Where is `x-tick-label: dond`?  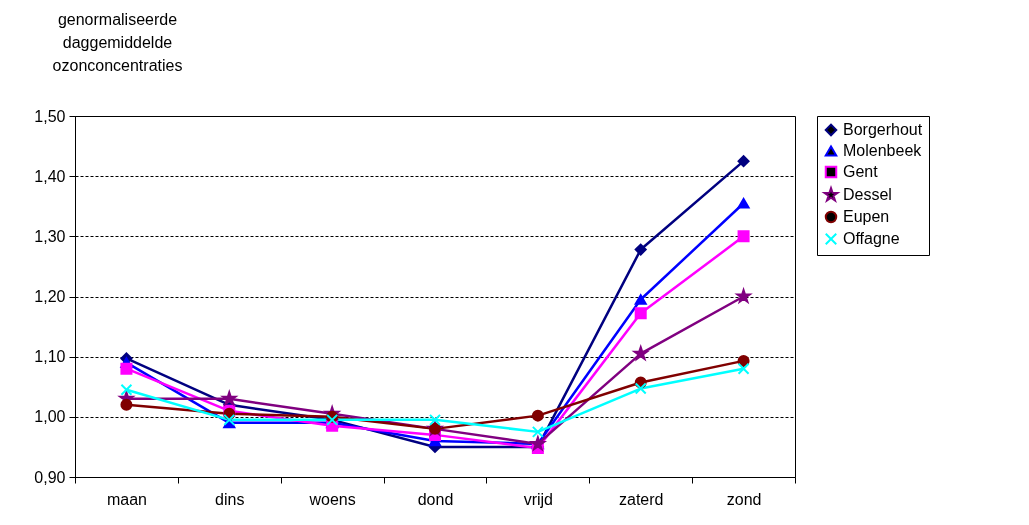 x-tick-label: dond is located at coordinates (435, 499).